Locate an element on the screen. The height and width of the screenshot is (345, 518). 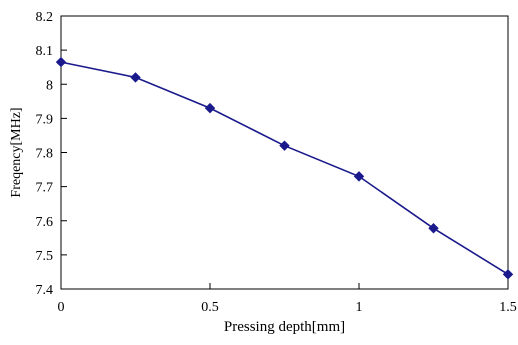
x-axis-label: Pressing depth[mm] is located at coordinates (284, 327).